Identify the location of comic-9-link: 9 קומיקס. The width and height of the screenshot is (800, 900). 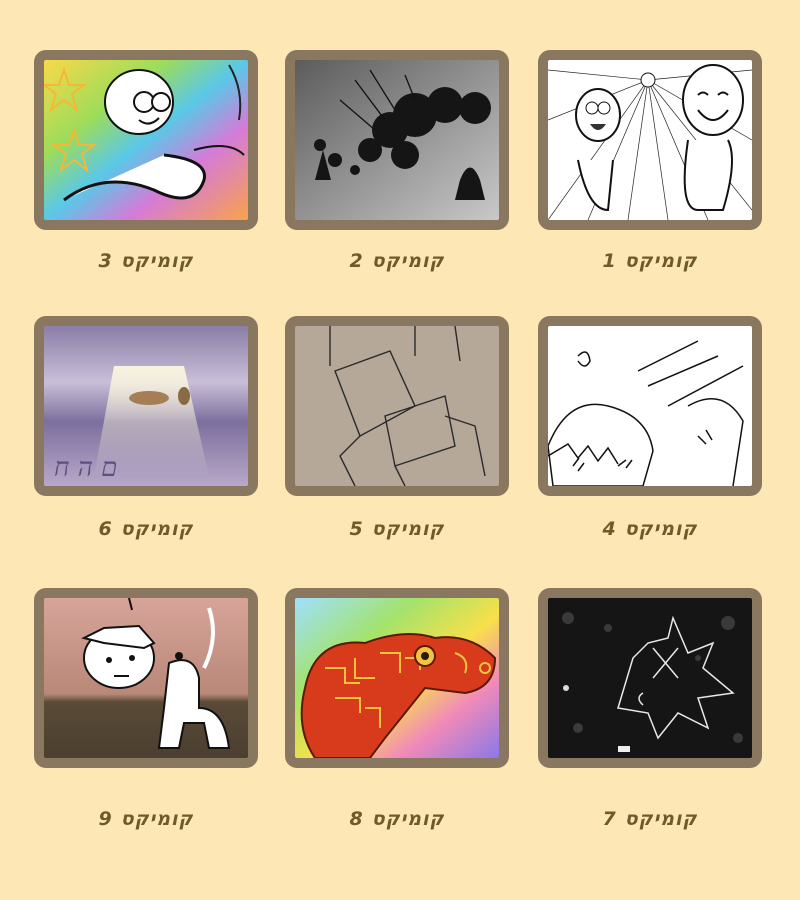
(146, 819).